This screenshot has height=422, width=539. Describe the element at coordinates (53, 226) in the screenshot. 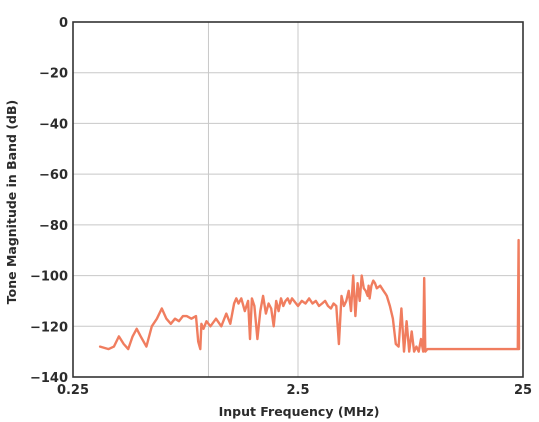

I see `y-tick-label: −80` at that location.